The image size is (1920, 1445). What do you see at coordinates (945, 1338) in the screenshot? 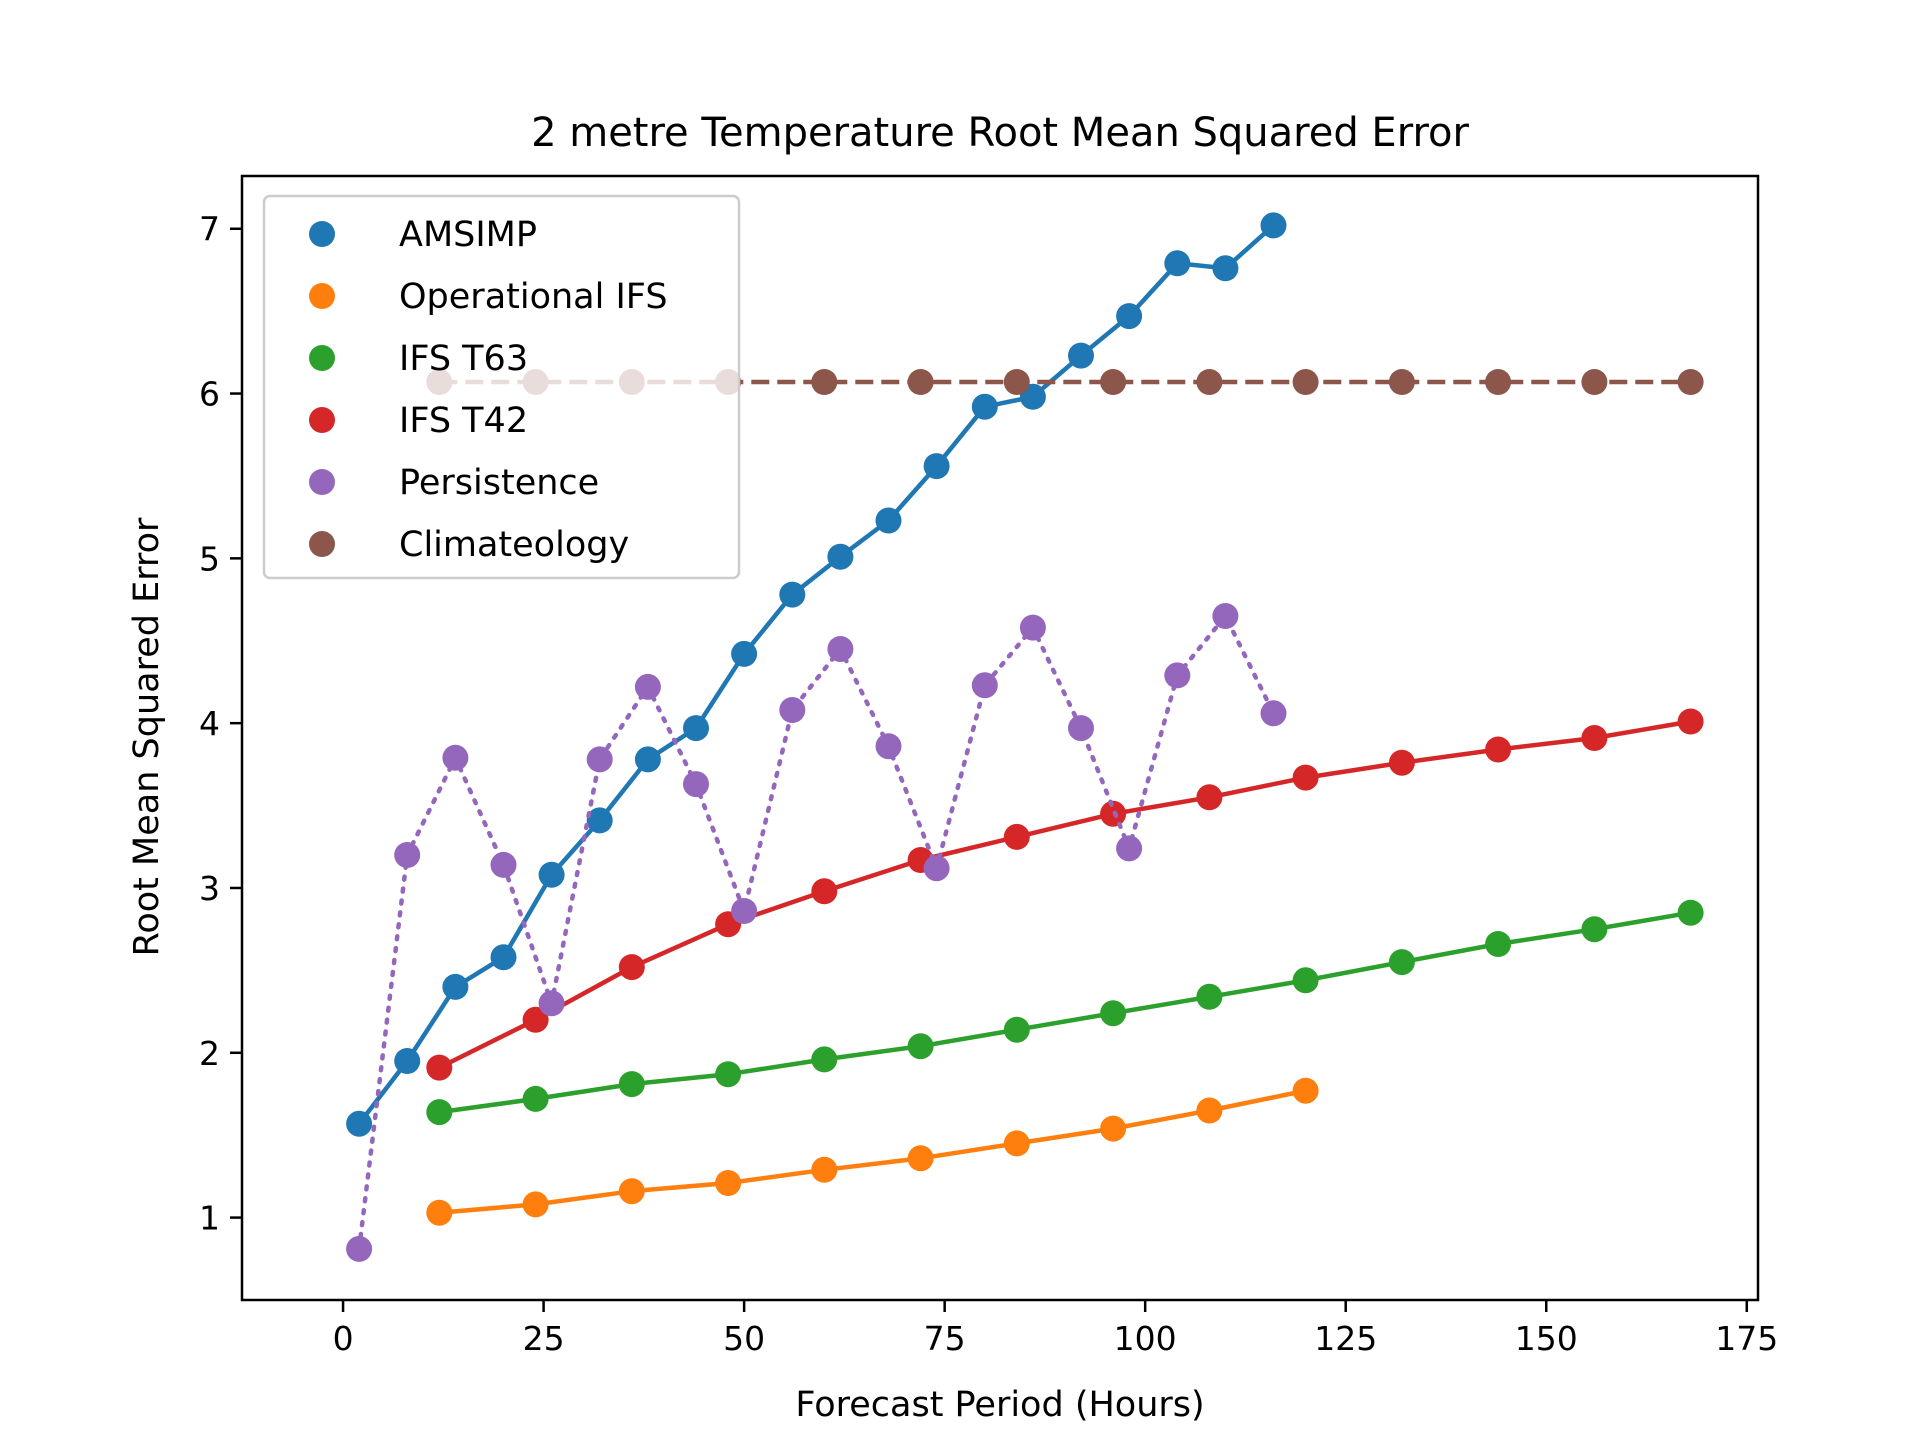
I see `x-tick-label-75: 75` at bounding box center [945, 1338].